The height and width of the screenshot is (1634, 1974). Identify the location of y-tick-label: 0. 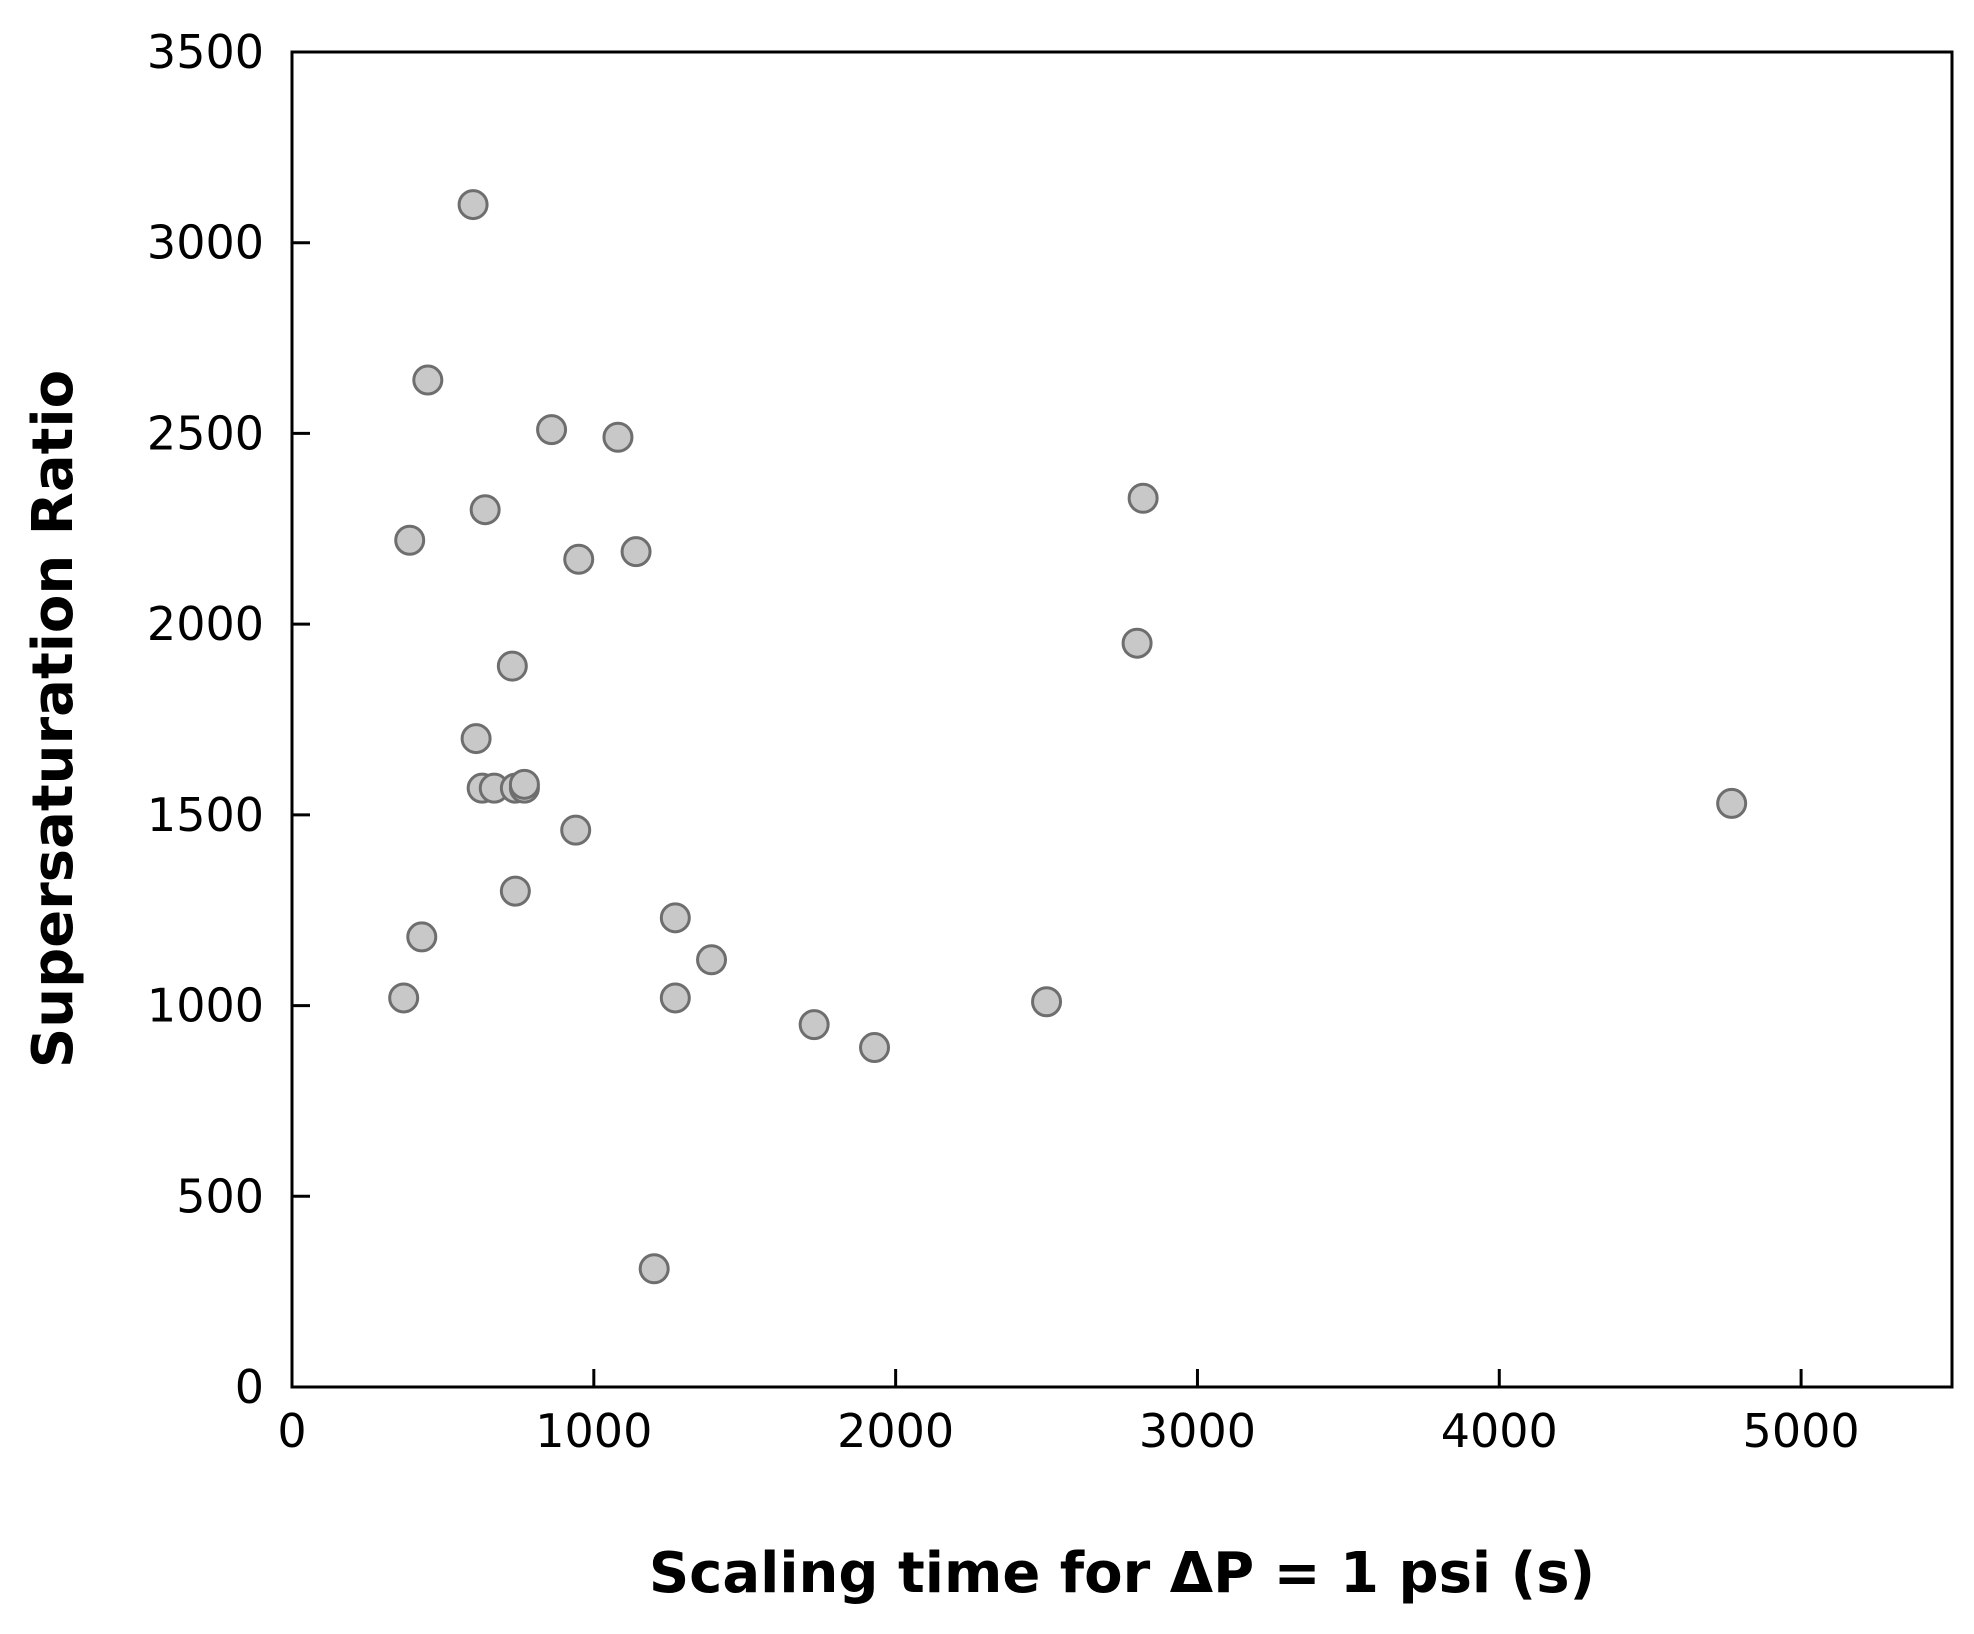
(249, 1387).